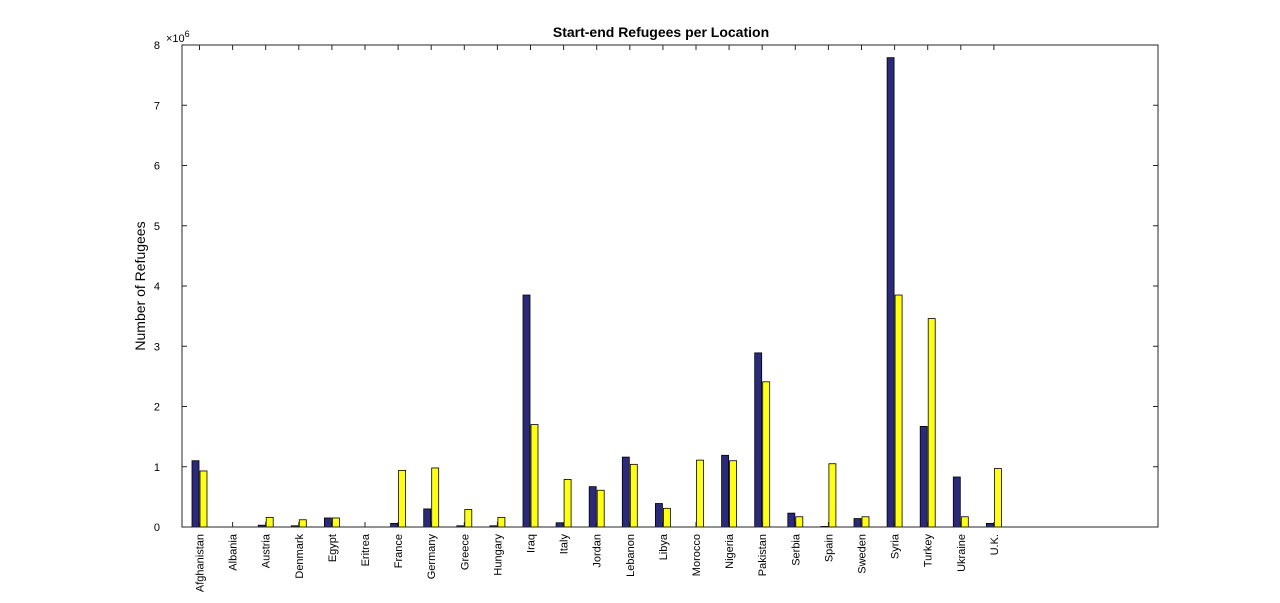 This screenshot has height=603, width=1280. I want to click on y-tick-label: 6, so click(157, 167).